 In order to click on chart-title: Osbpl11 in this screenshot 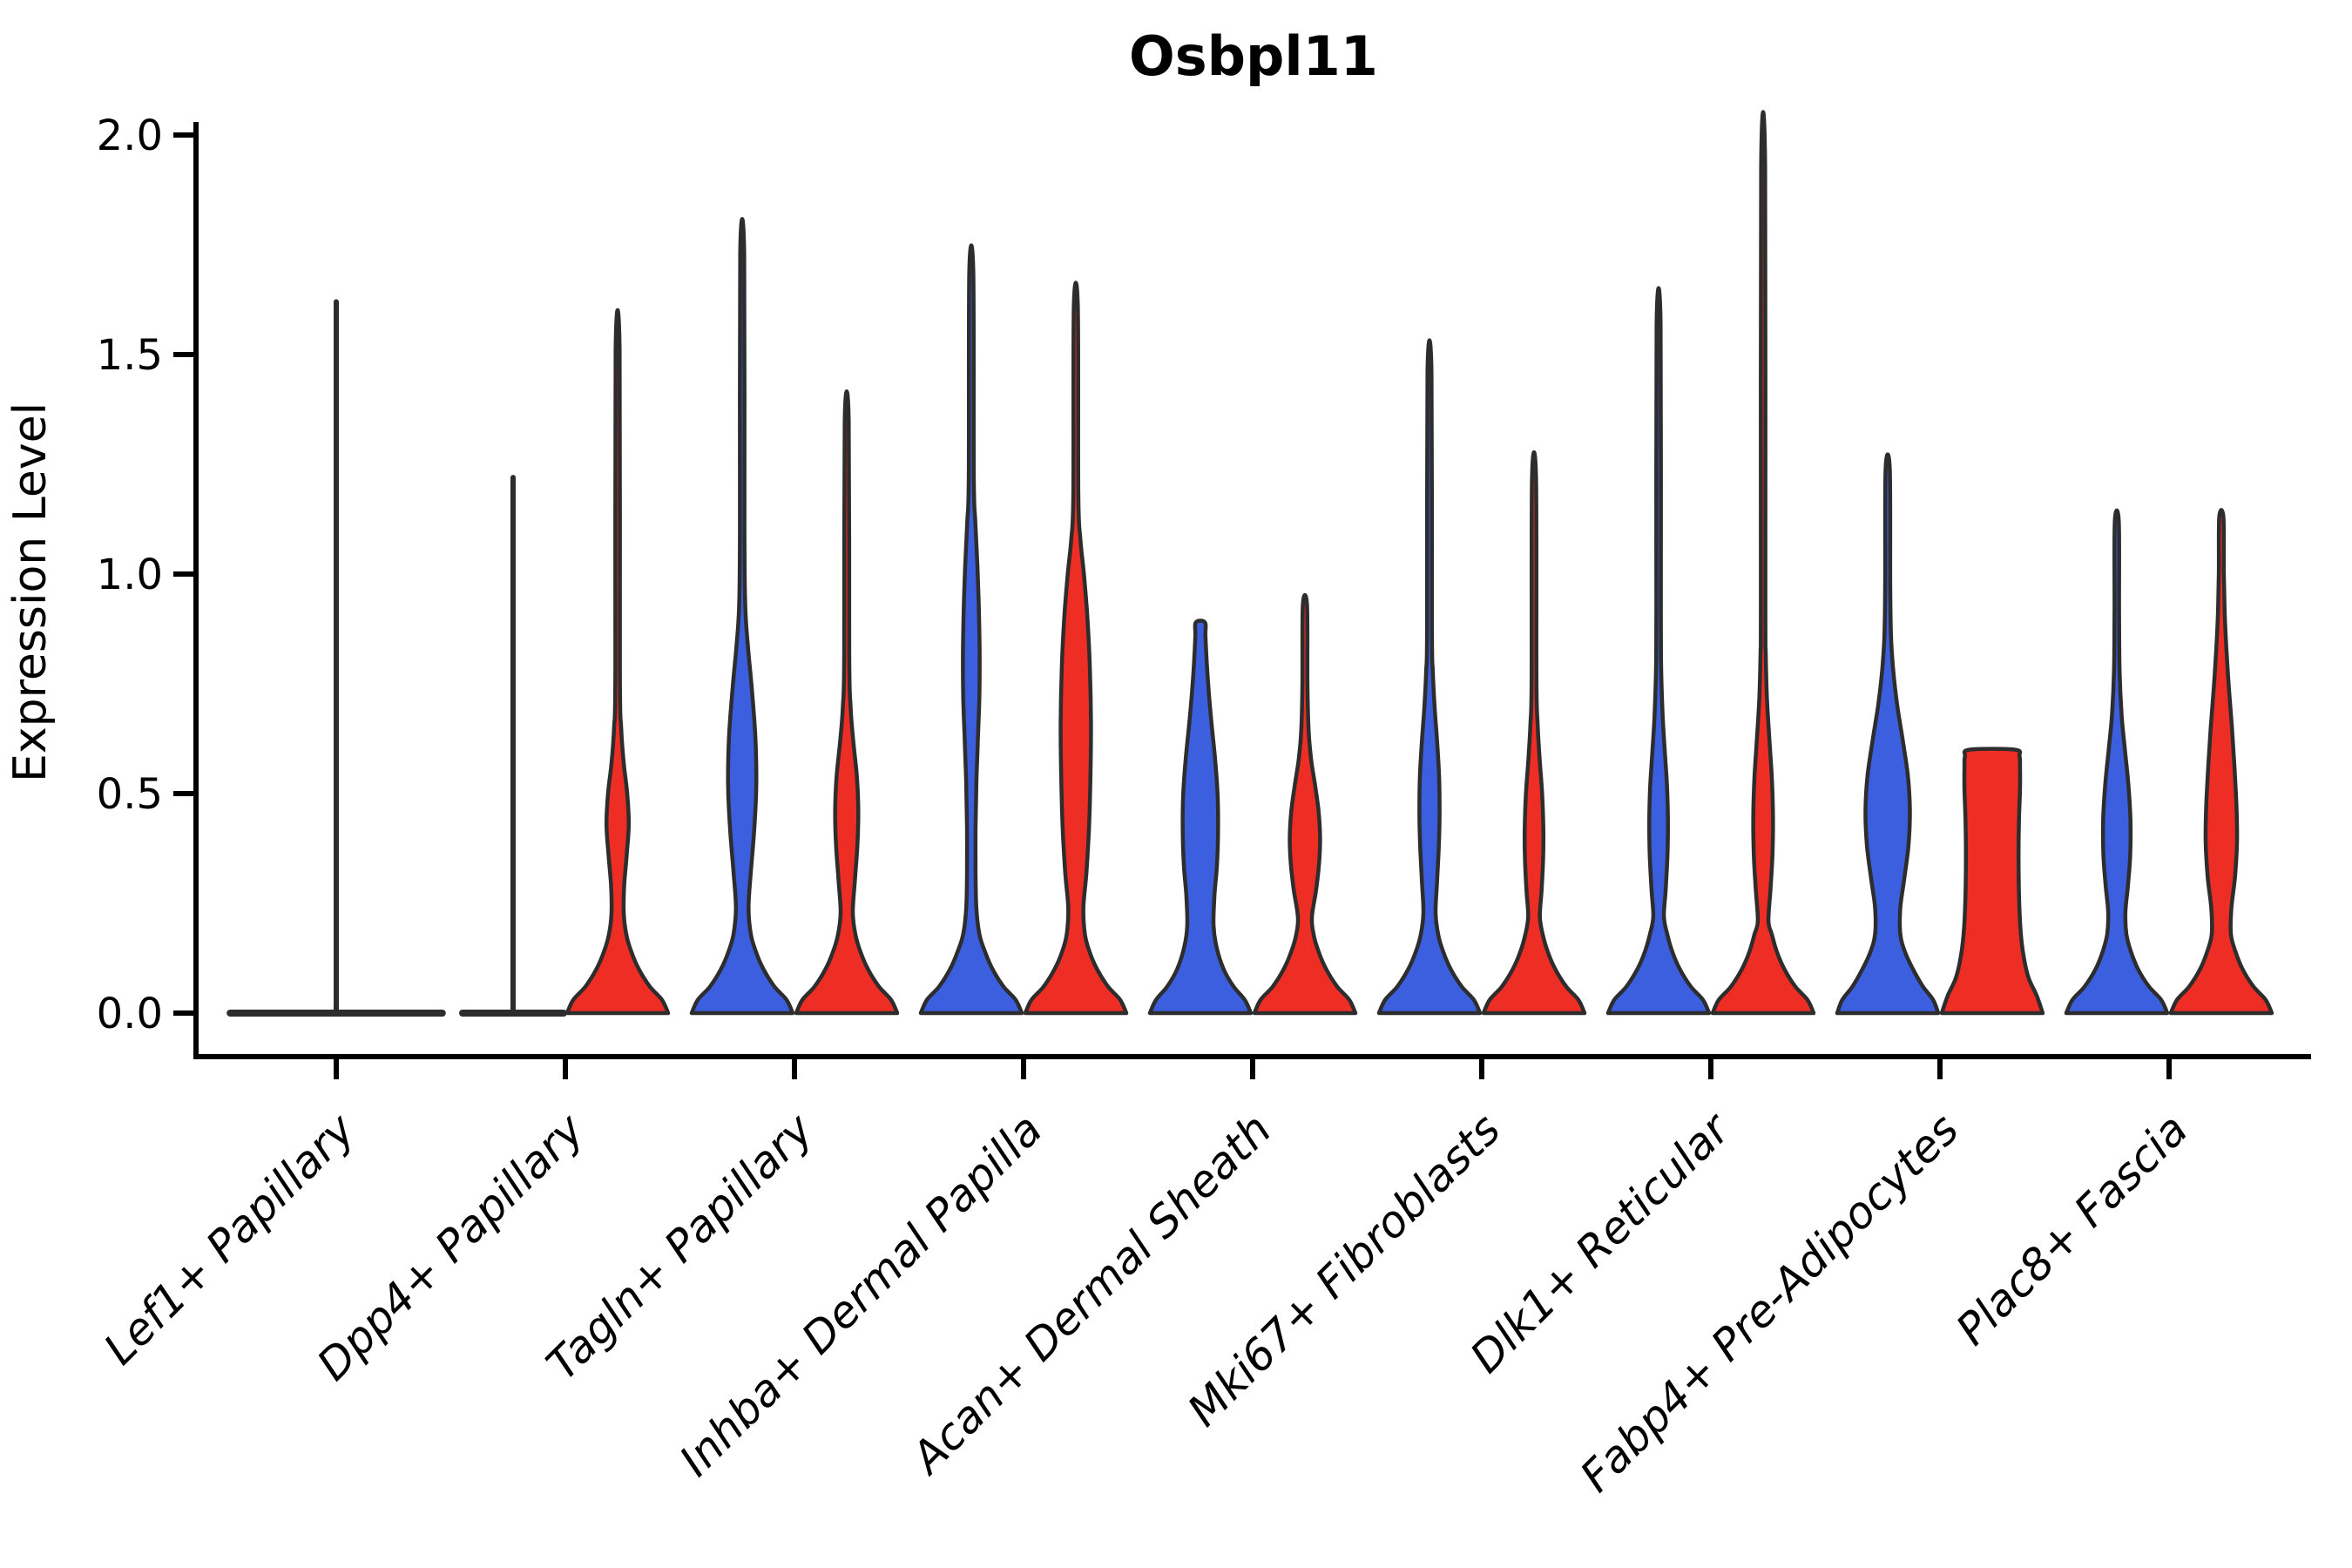, I will do `click(1253, 56)`.